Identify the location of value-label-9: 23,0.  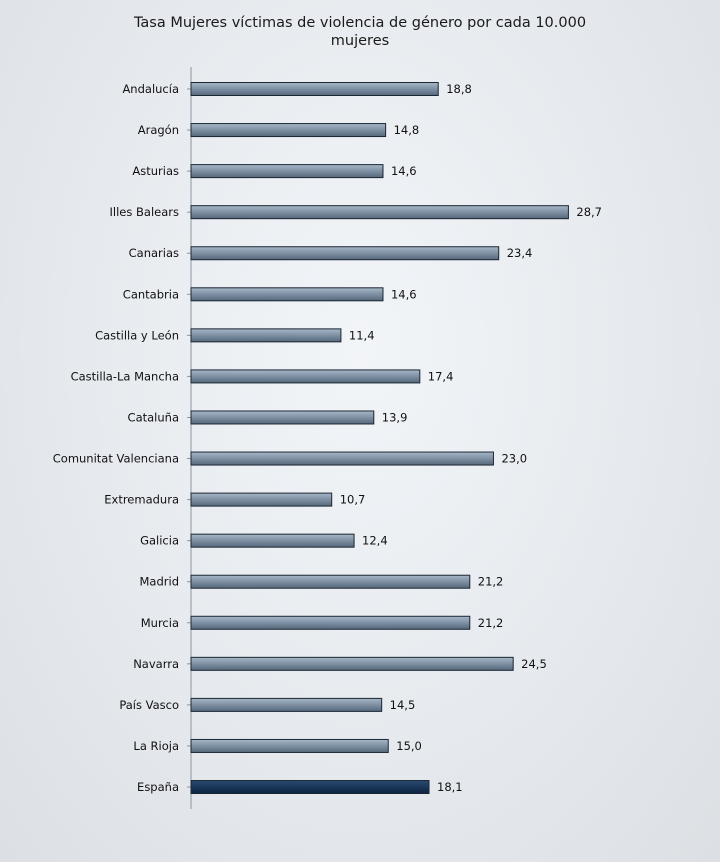
(514, 459).